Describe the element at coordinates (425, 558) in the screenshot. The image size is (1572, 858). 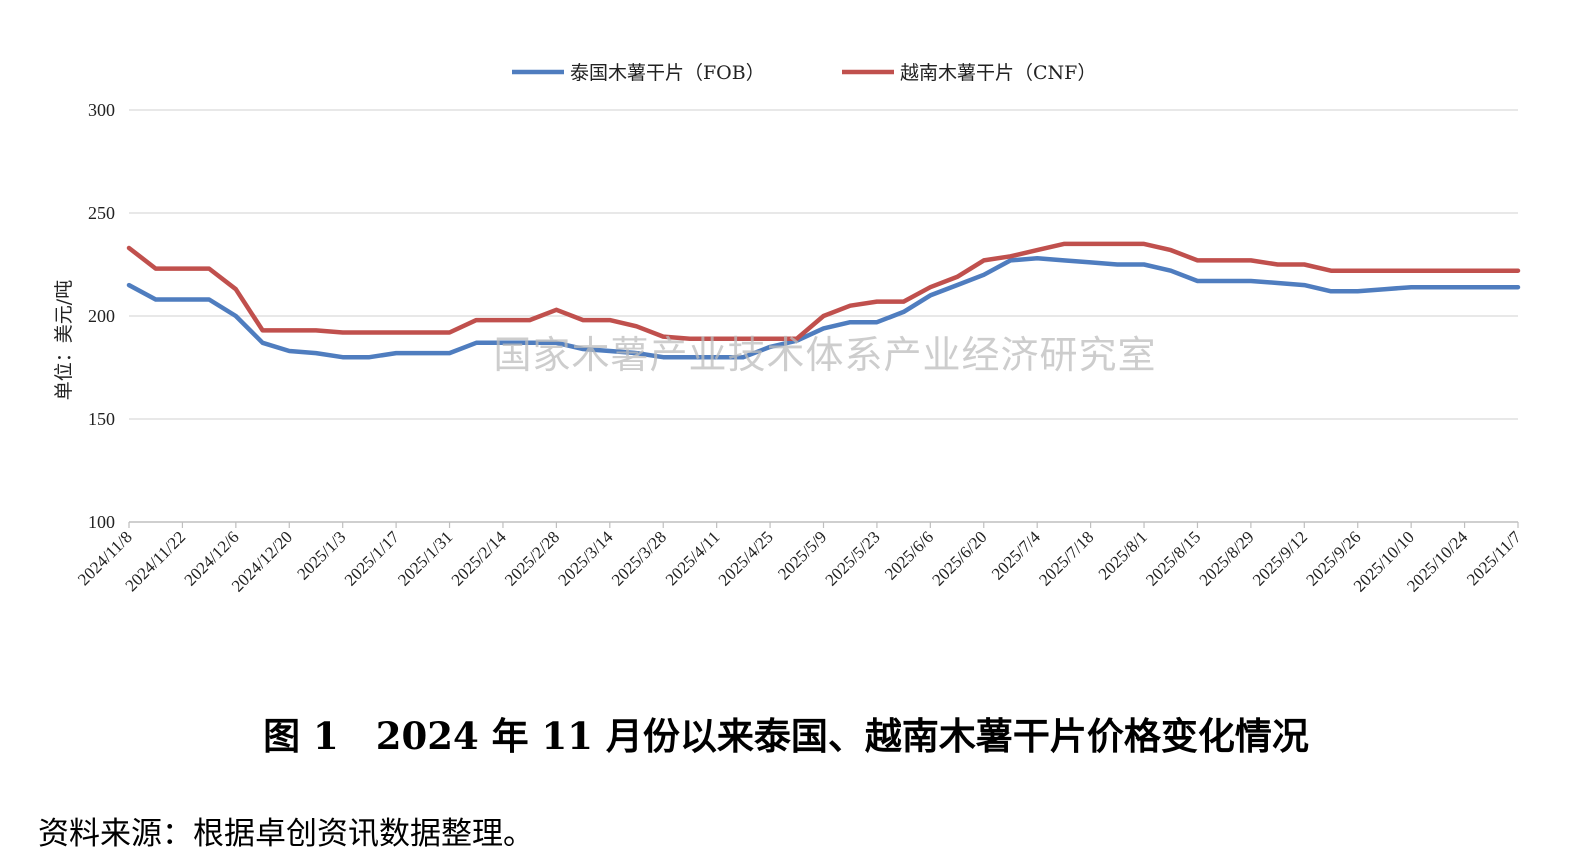
I see `x-tick-label: 2025/1/31` at that location.